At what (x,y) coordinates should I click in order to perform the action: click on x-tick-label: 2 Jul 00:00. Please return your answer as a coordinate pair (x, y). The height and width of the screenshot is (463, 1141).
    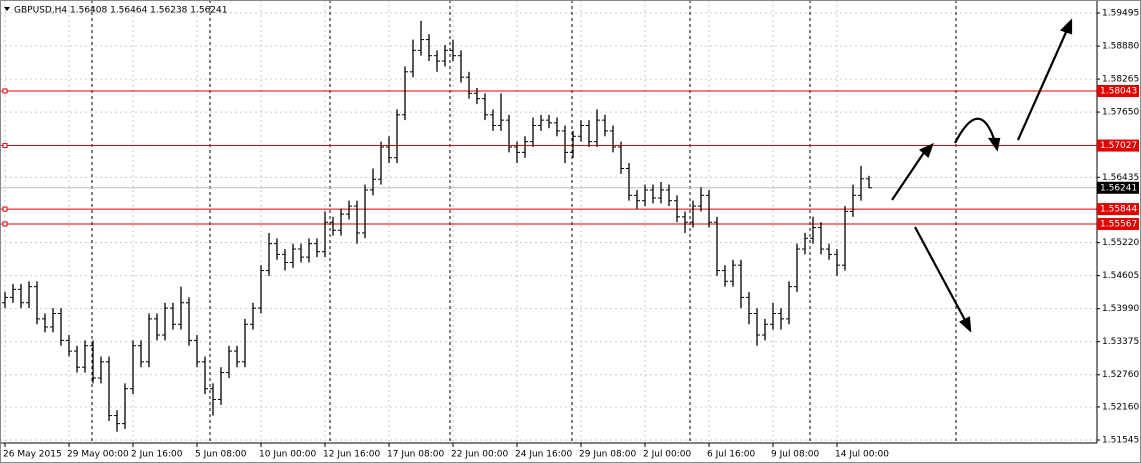
    Looking at the image, I should click on (667, 455).